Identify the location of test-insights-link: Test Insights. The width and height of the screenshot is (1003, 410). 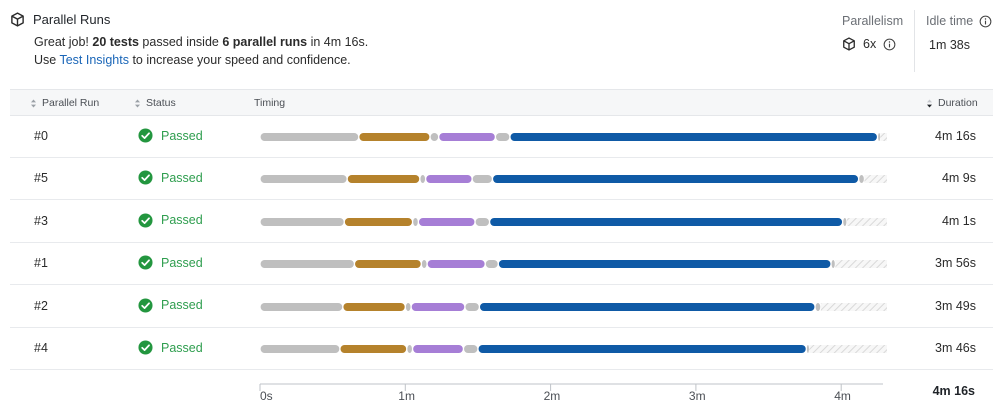
(94, 60).